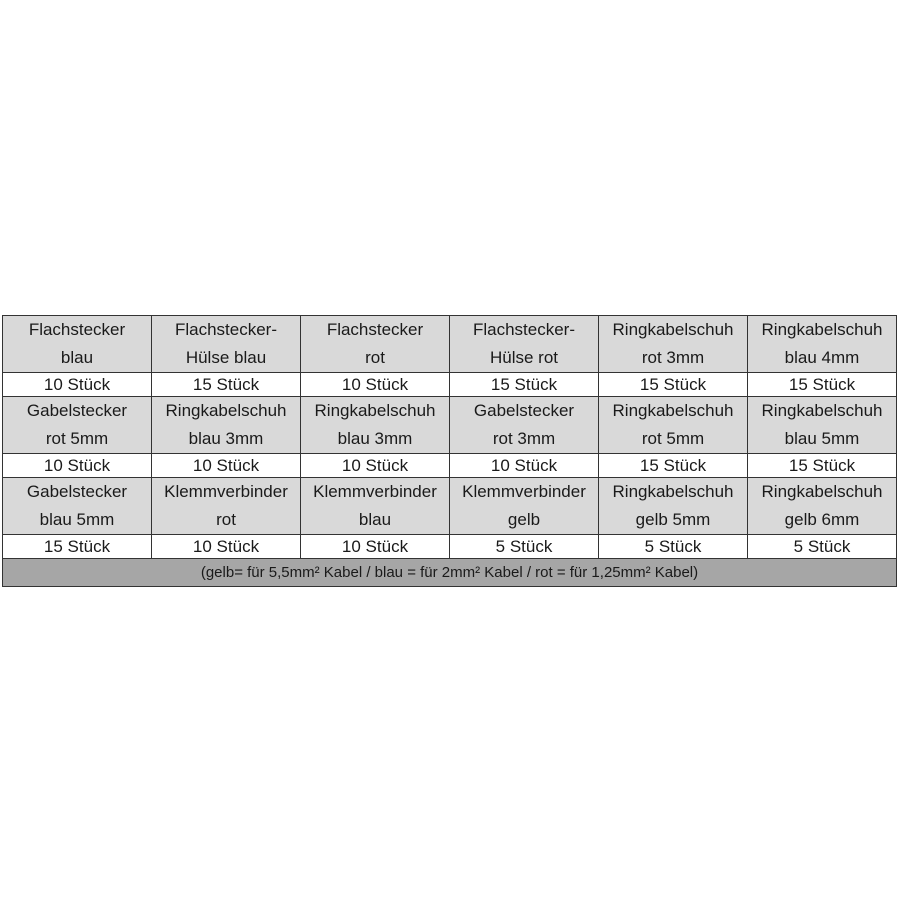 The height and width of the screenshot is (900, 900). What do you see at coordinates (524, 425) in the screenshot?
I see `product-name-cell: Gabelstecker rot 3mm` at bounding box center [524, 425].